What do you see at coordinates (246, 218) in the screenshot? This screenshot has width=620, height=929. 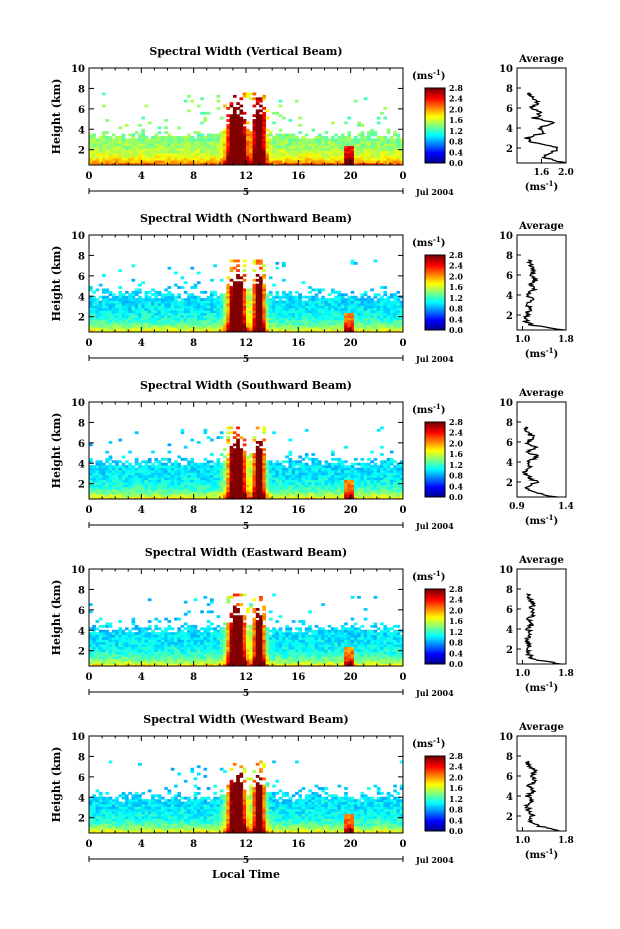 I see `panel-title: Spectral Width (Northward Beam)` at bounding box center [246, 218].